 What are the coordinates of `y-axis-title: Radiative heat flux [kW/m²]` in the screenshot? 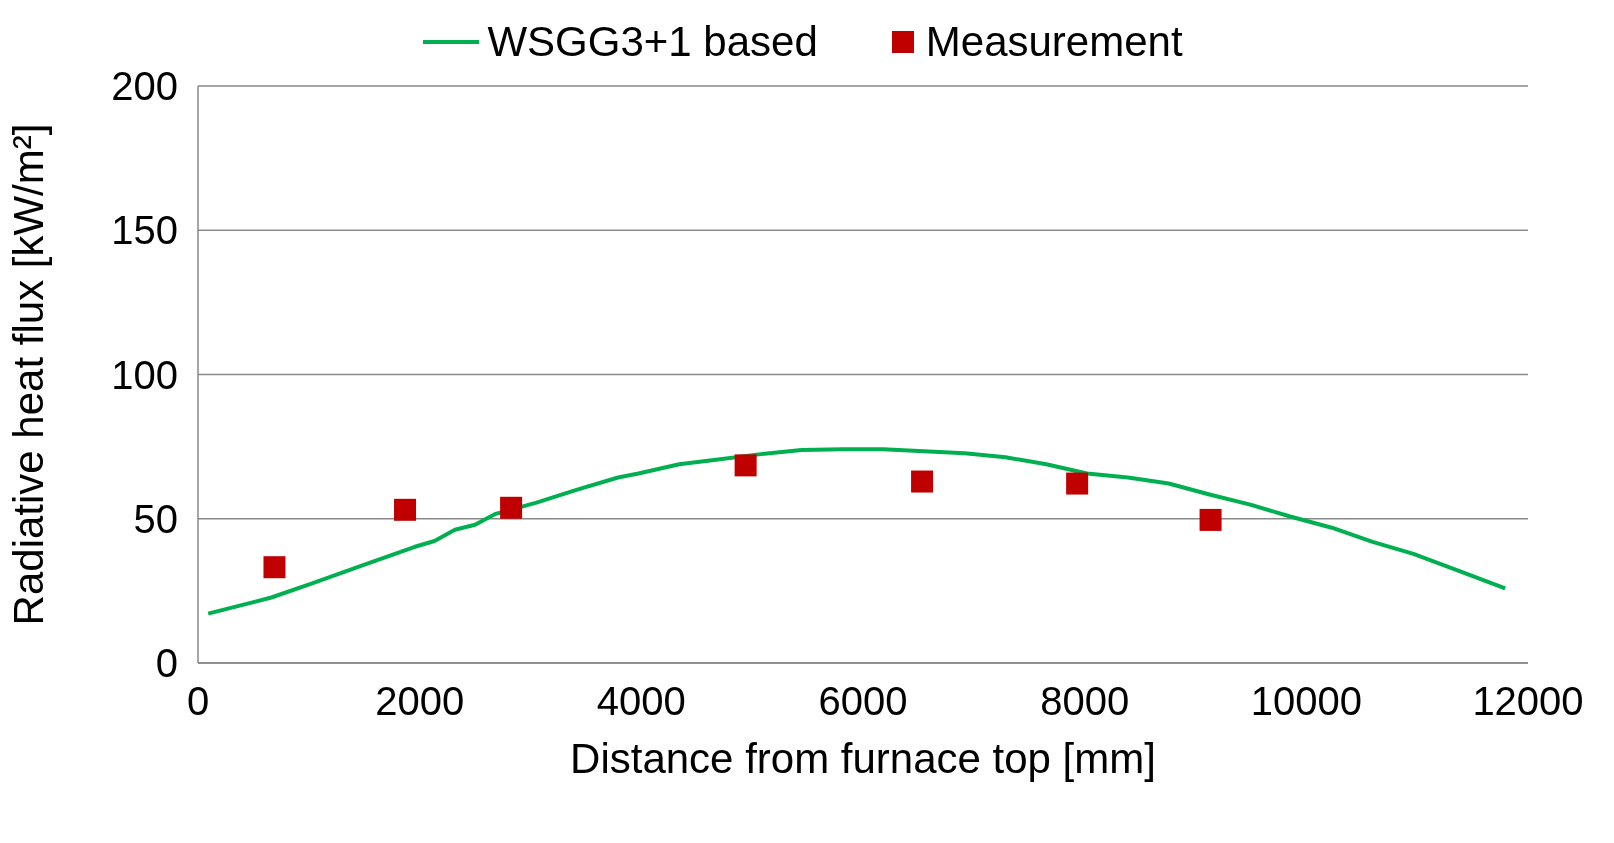 It's located at (28, 374).